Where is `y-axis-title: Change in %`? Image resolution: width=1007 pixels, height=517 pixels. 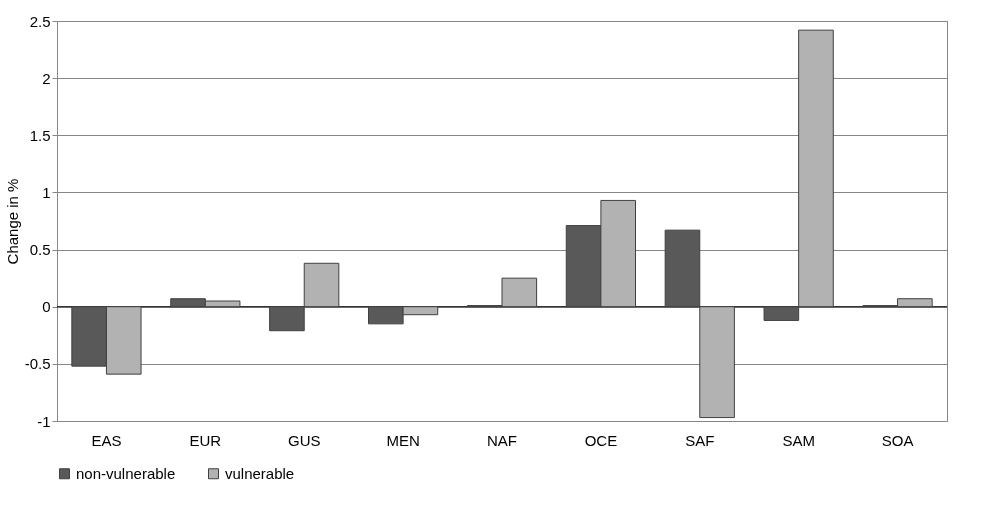
y-axis-title: Change in % is located at coordinates (12, 221).